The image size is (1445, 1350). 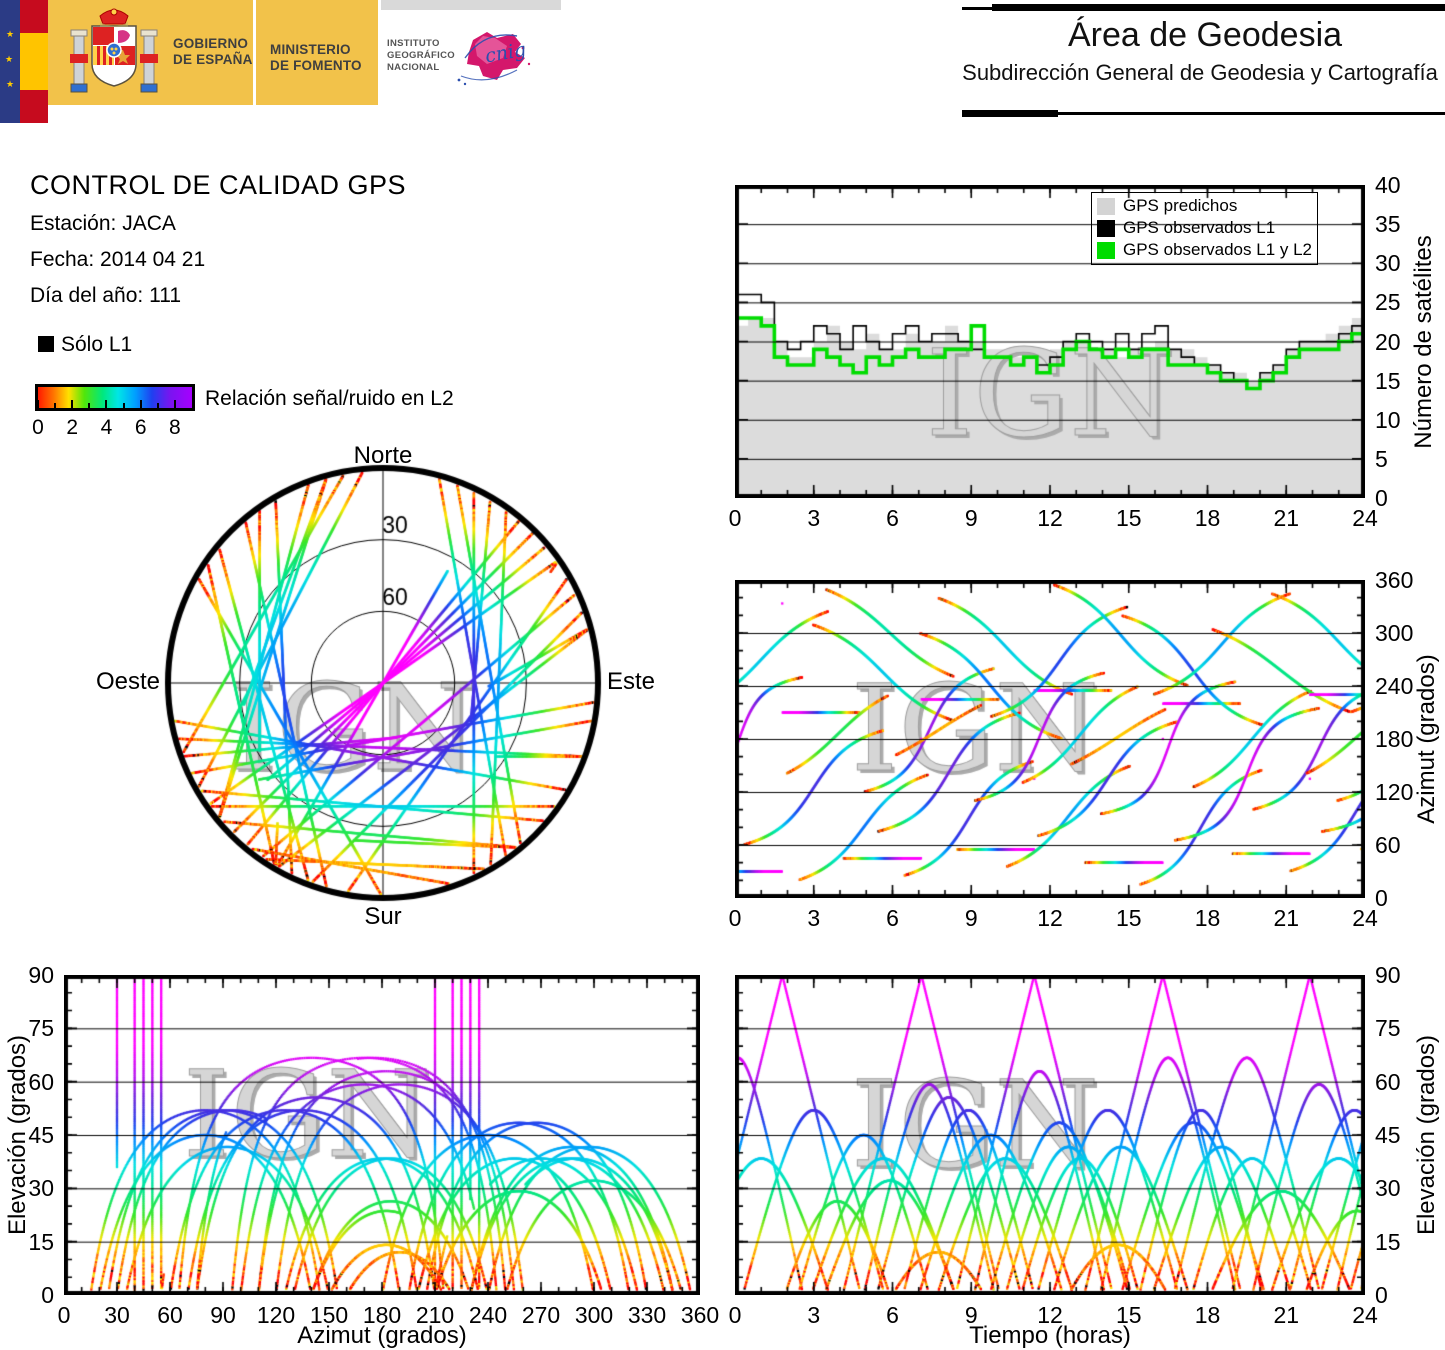 What do you see at coordinates (382, 1135) in the screenshot?
I see `elevation-azimuth-plot` at bounding box center [382, 1135].